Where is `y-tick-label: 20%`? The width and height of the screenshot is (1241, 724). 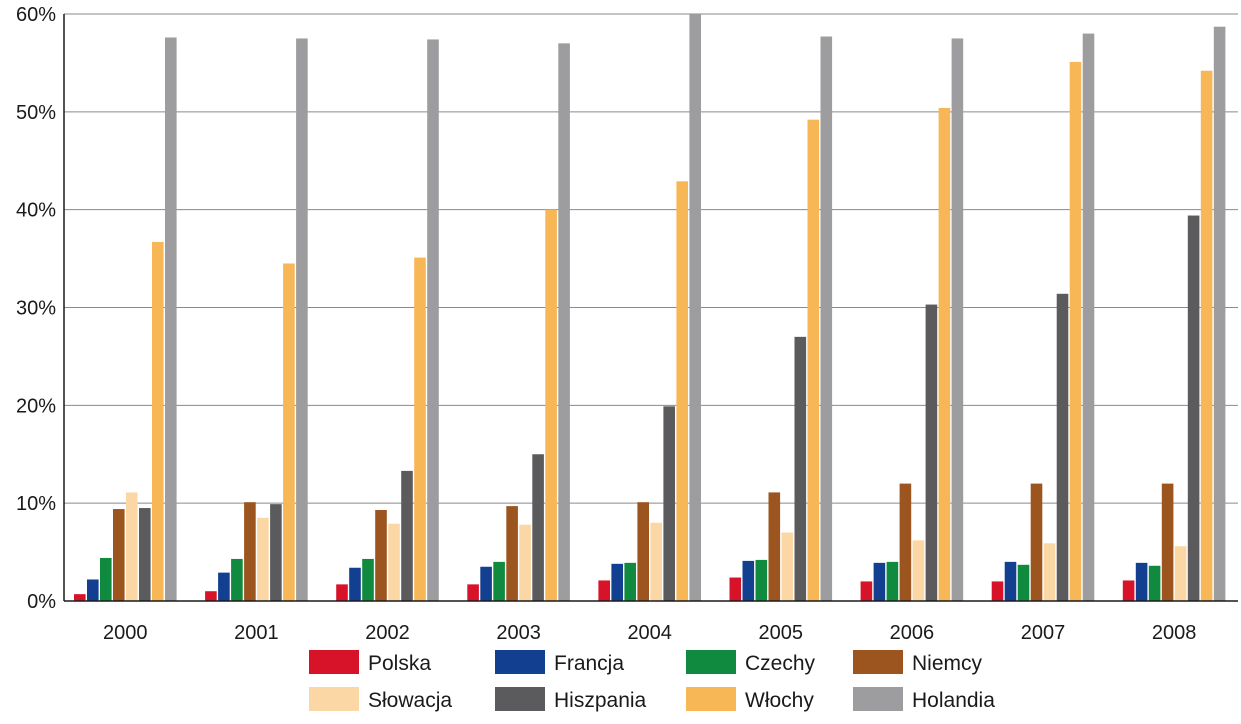 y-tick-label: 20% is located at coordinates (36, 406).